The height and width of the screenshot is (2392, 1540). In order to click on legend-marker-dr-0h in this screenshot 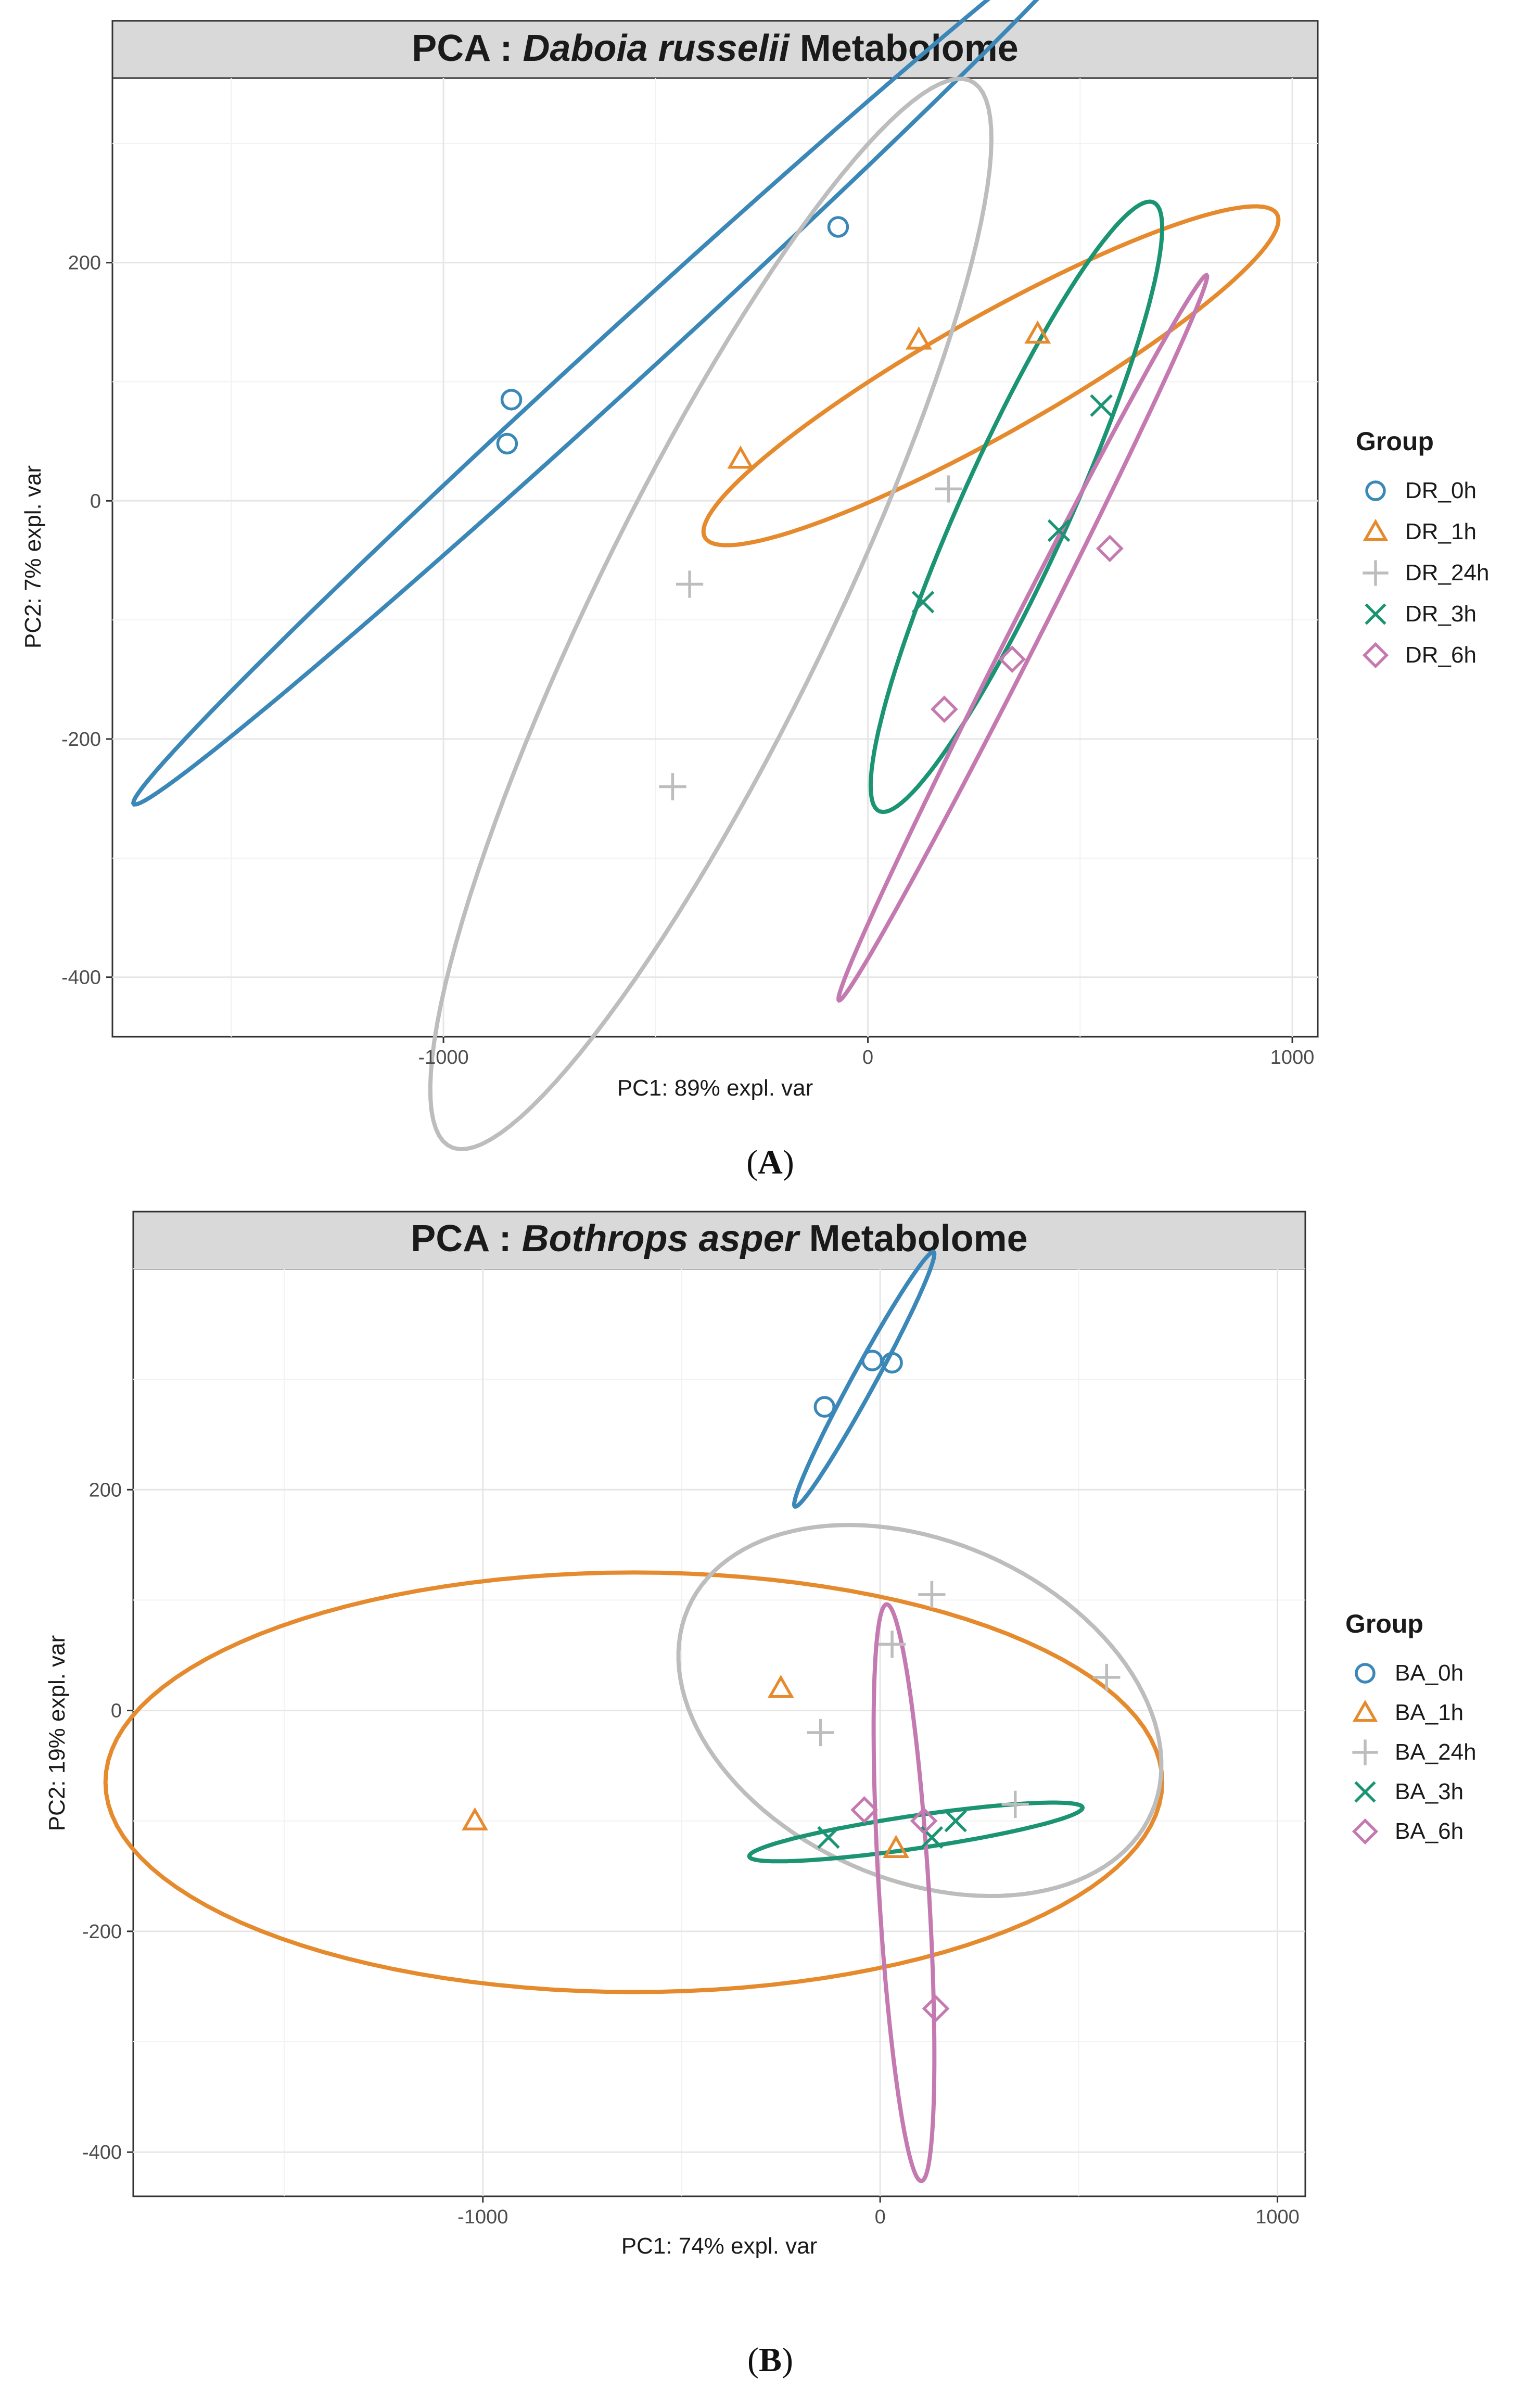, I will do `click(1376, 490)`.